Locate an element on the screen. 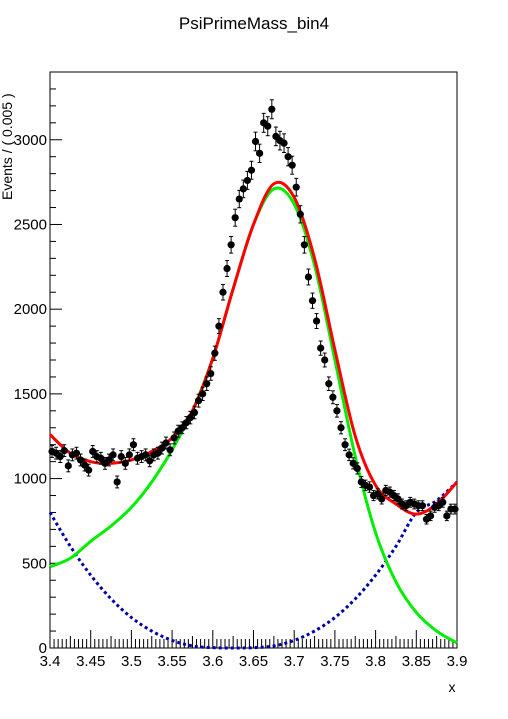  x-tick-label: 3.9 is located at coordinates (457, 661).